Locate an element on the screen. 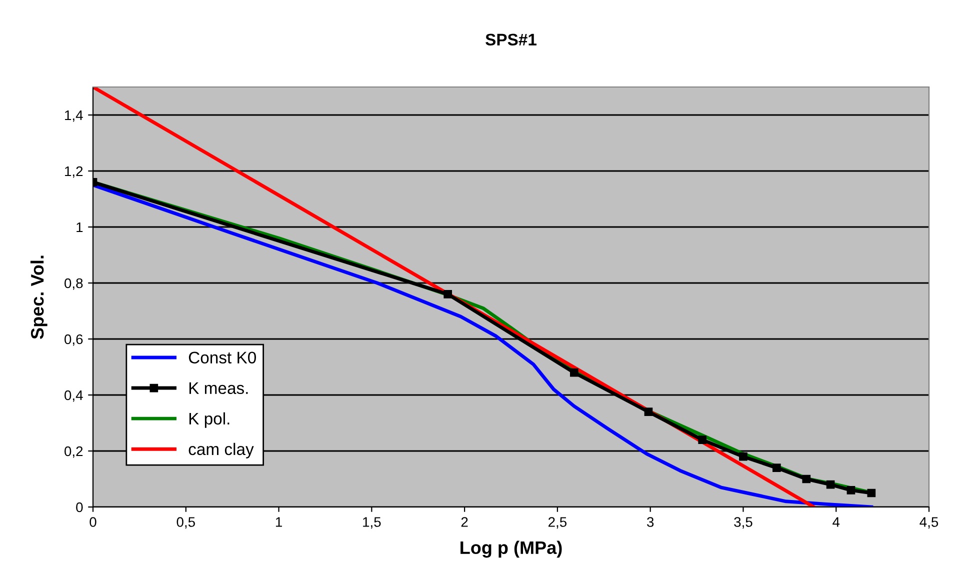 This screenshot has height=577, width=961. y-tick-label: 0,6 is located at coordinates (73, 340).